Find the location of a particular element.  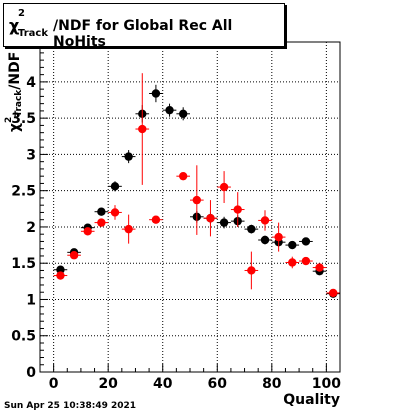

y-tick-label: 4 is located at coordinates (31, 83).